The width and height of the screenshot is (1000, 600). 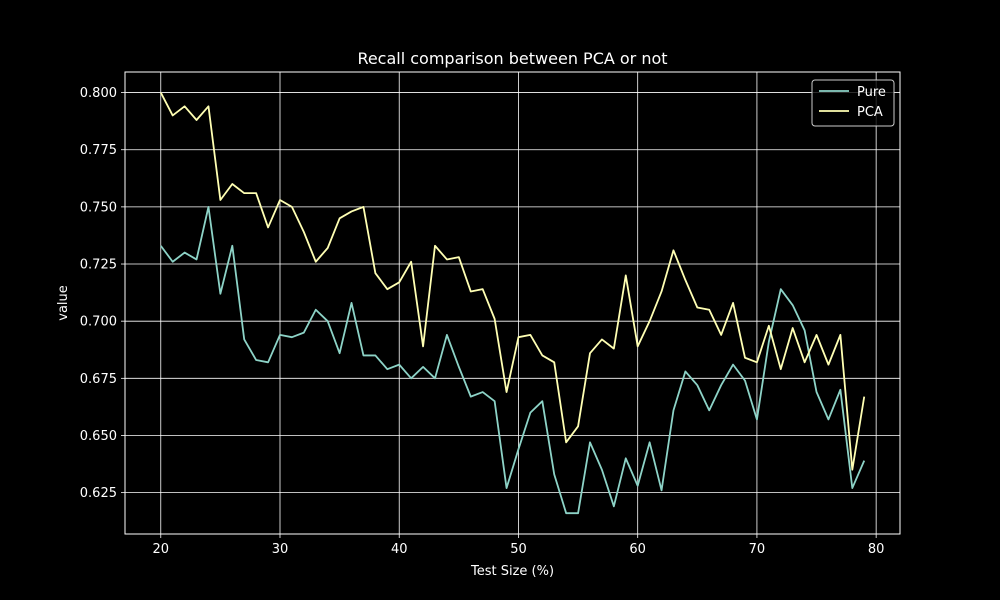 What do you see at coordinates (98, 436) in the screenshot?
I see `y-tick-label: 0.650` at bounding box center [98, 436].